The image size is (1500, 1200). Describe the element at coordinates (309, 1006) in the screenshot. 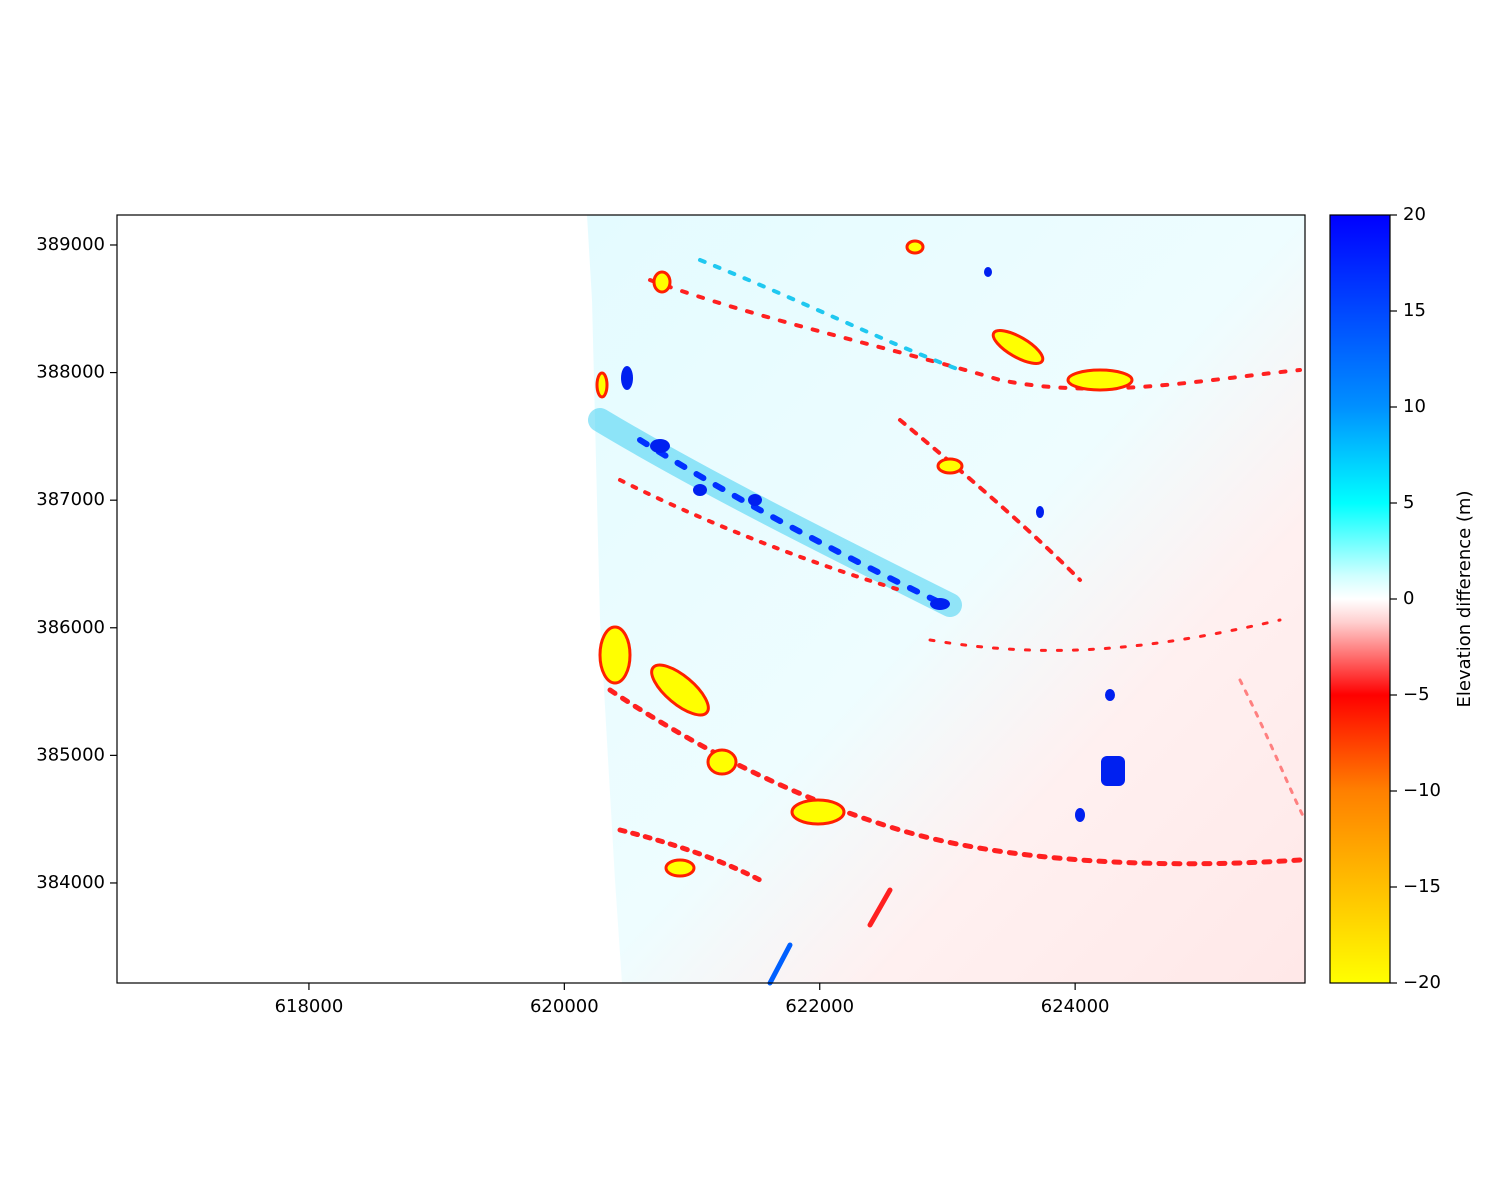

I see `x-tick-label: 618000` at that location.